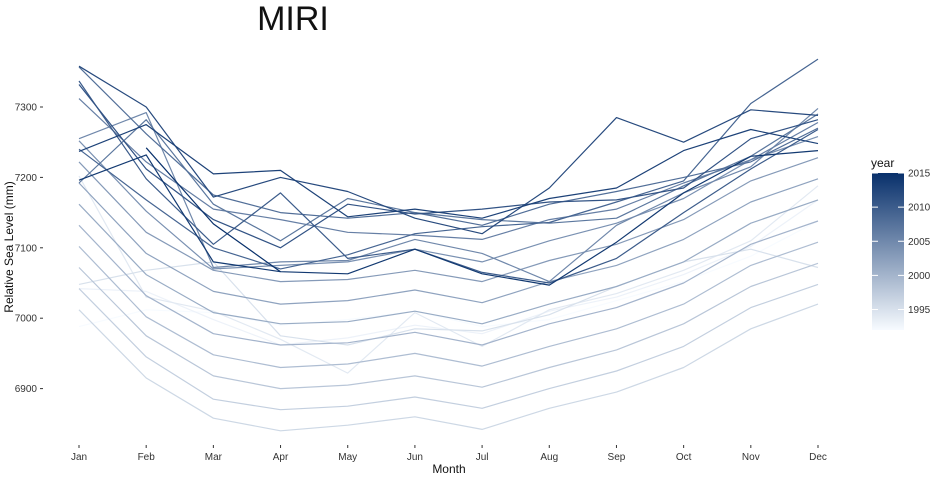 This screenshot has height=480, width=940. I want to click on y-tick-label: 6900, so click(26, 389).